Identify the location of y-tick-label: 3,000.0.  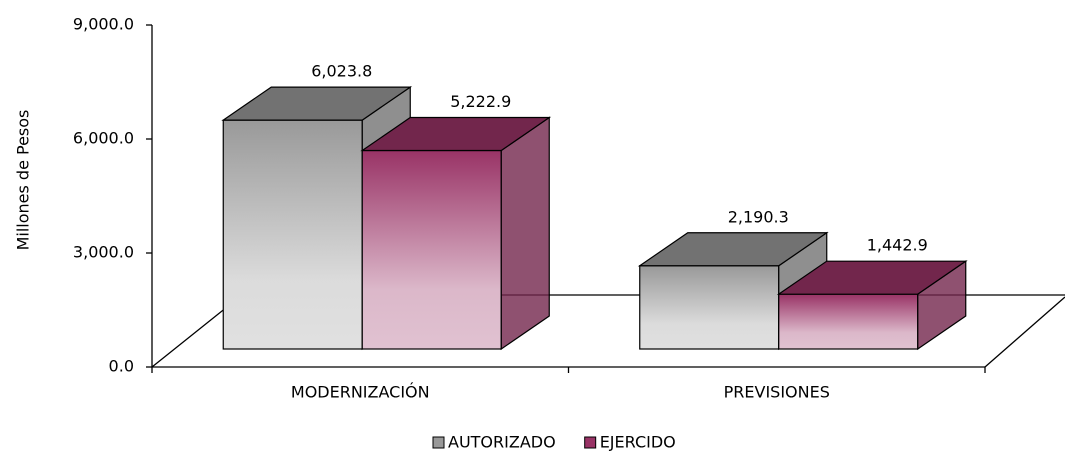
(103, 252).